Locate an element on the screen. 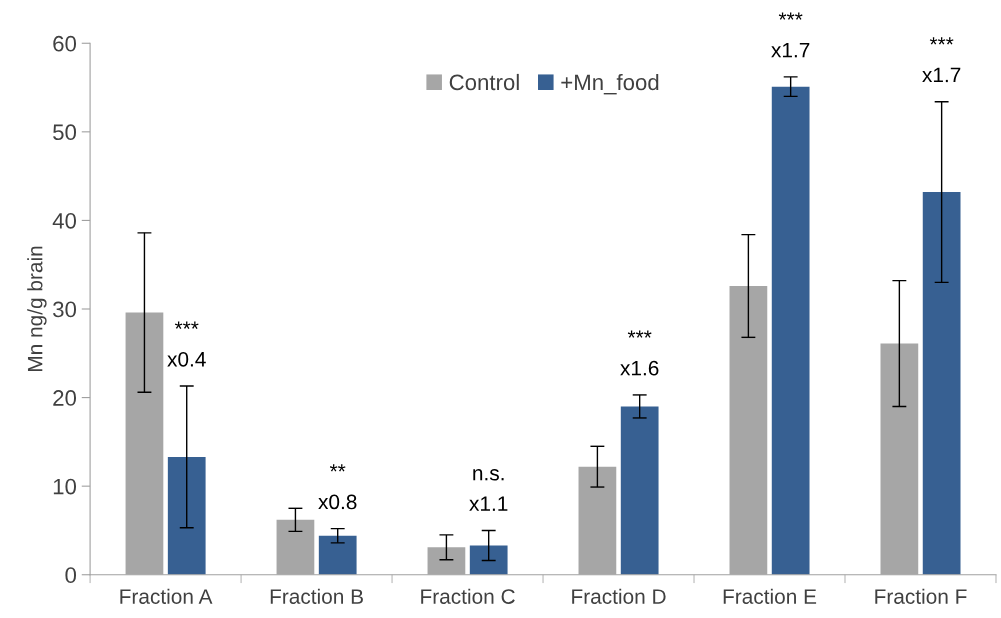 The image size is (1001, 618). x-tick-label: Fraction E is located at coordinates (770, 596).